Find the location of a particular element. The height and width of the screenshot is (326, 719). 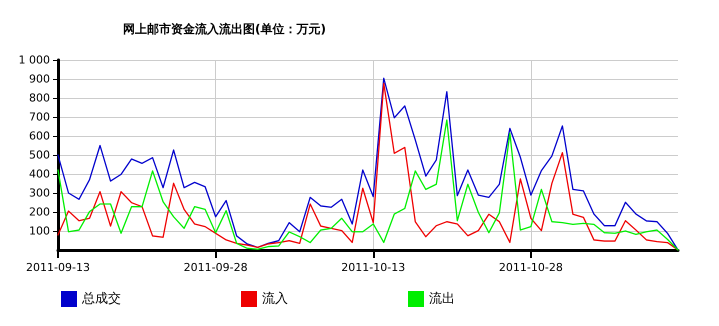

y-tick-label: 900 is located at coordinates (39, 79).